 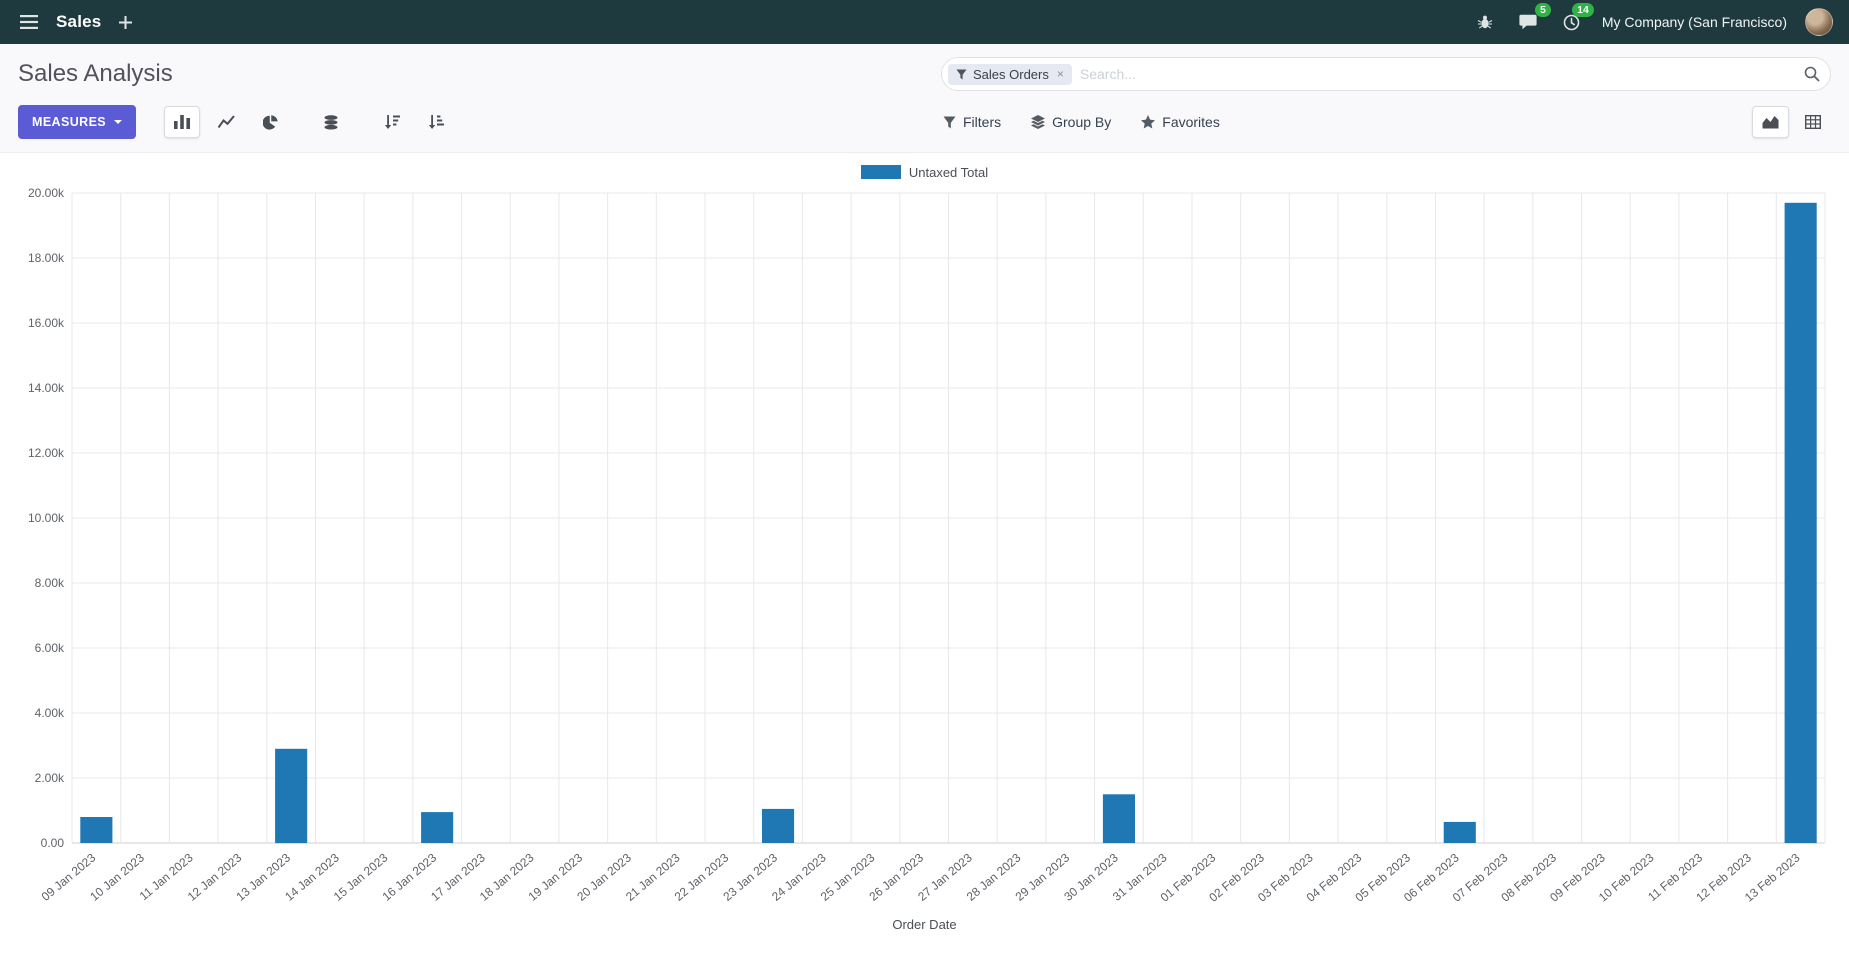 I want to click on measures-button: MEASURES, so click(x=77, y=122).